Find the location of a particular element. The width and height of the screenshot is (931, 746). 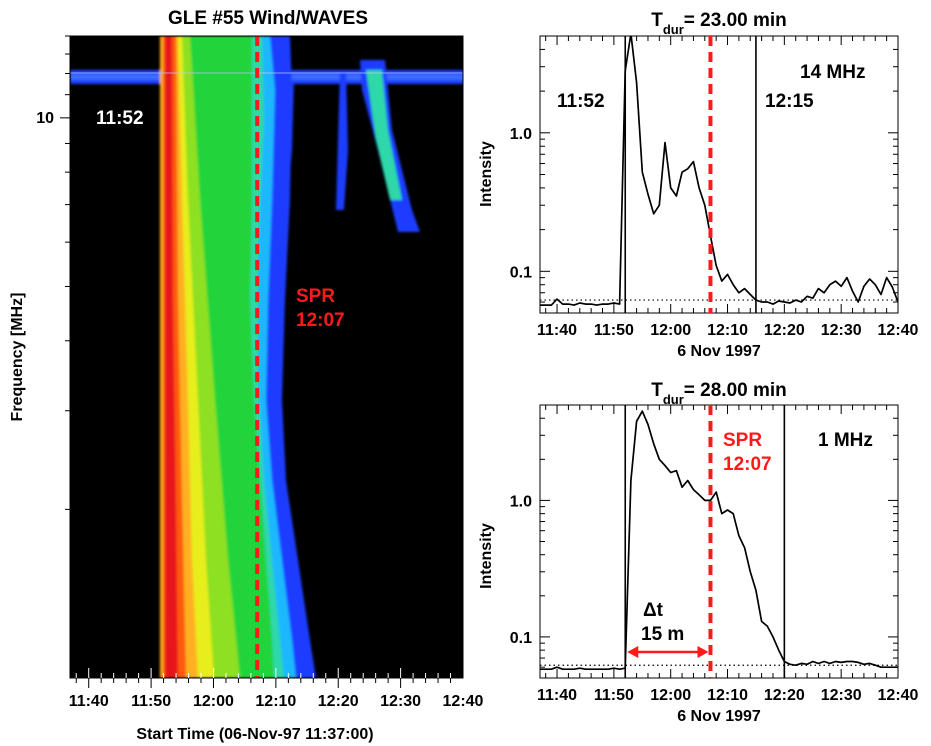

lightcurve-14mhz-y-tick-label: 0.1 is located at coordinates (521, 272).